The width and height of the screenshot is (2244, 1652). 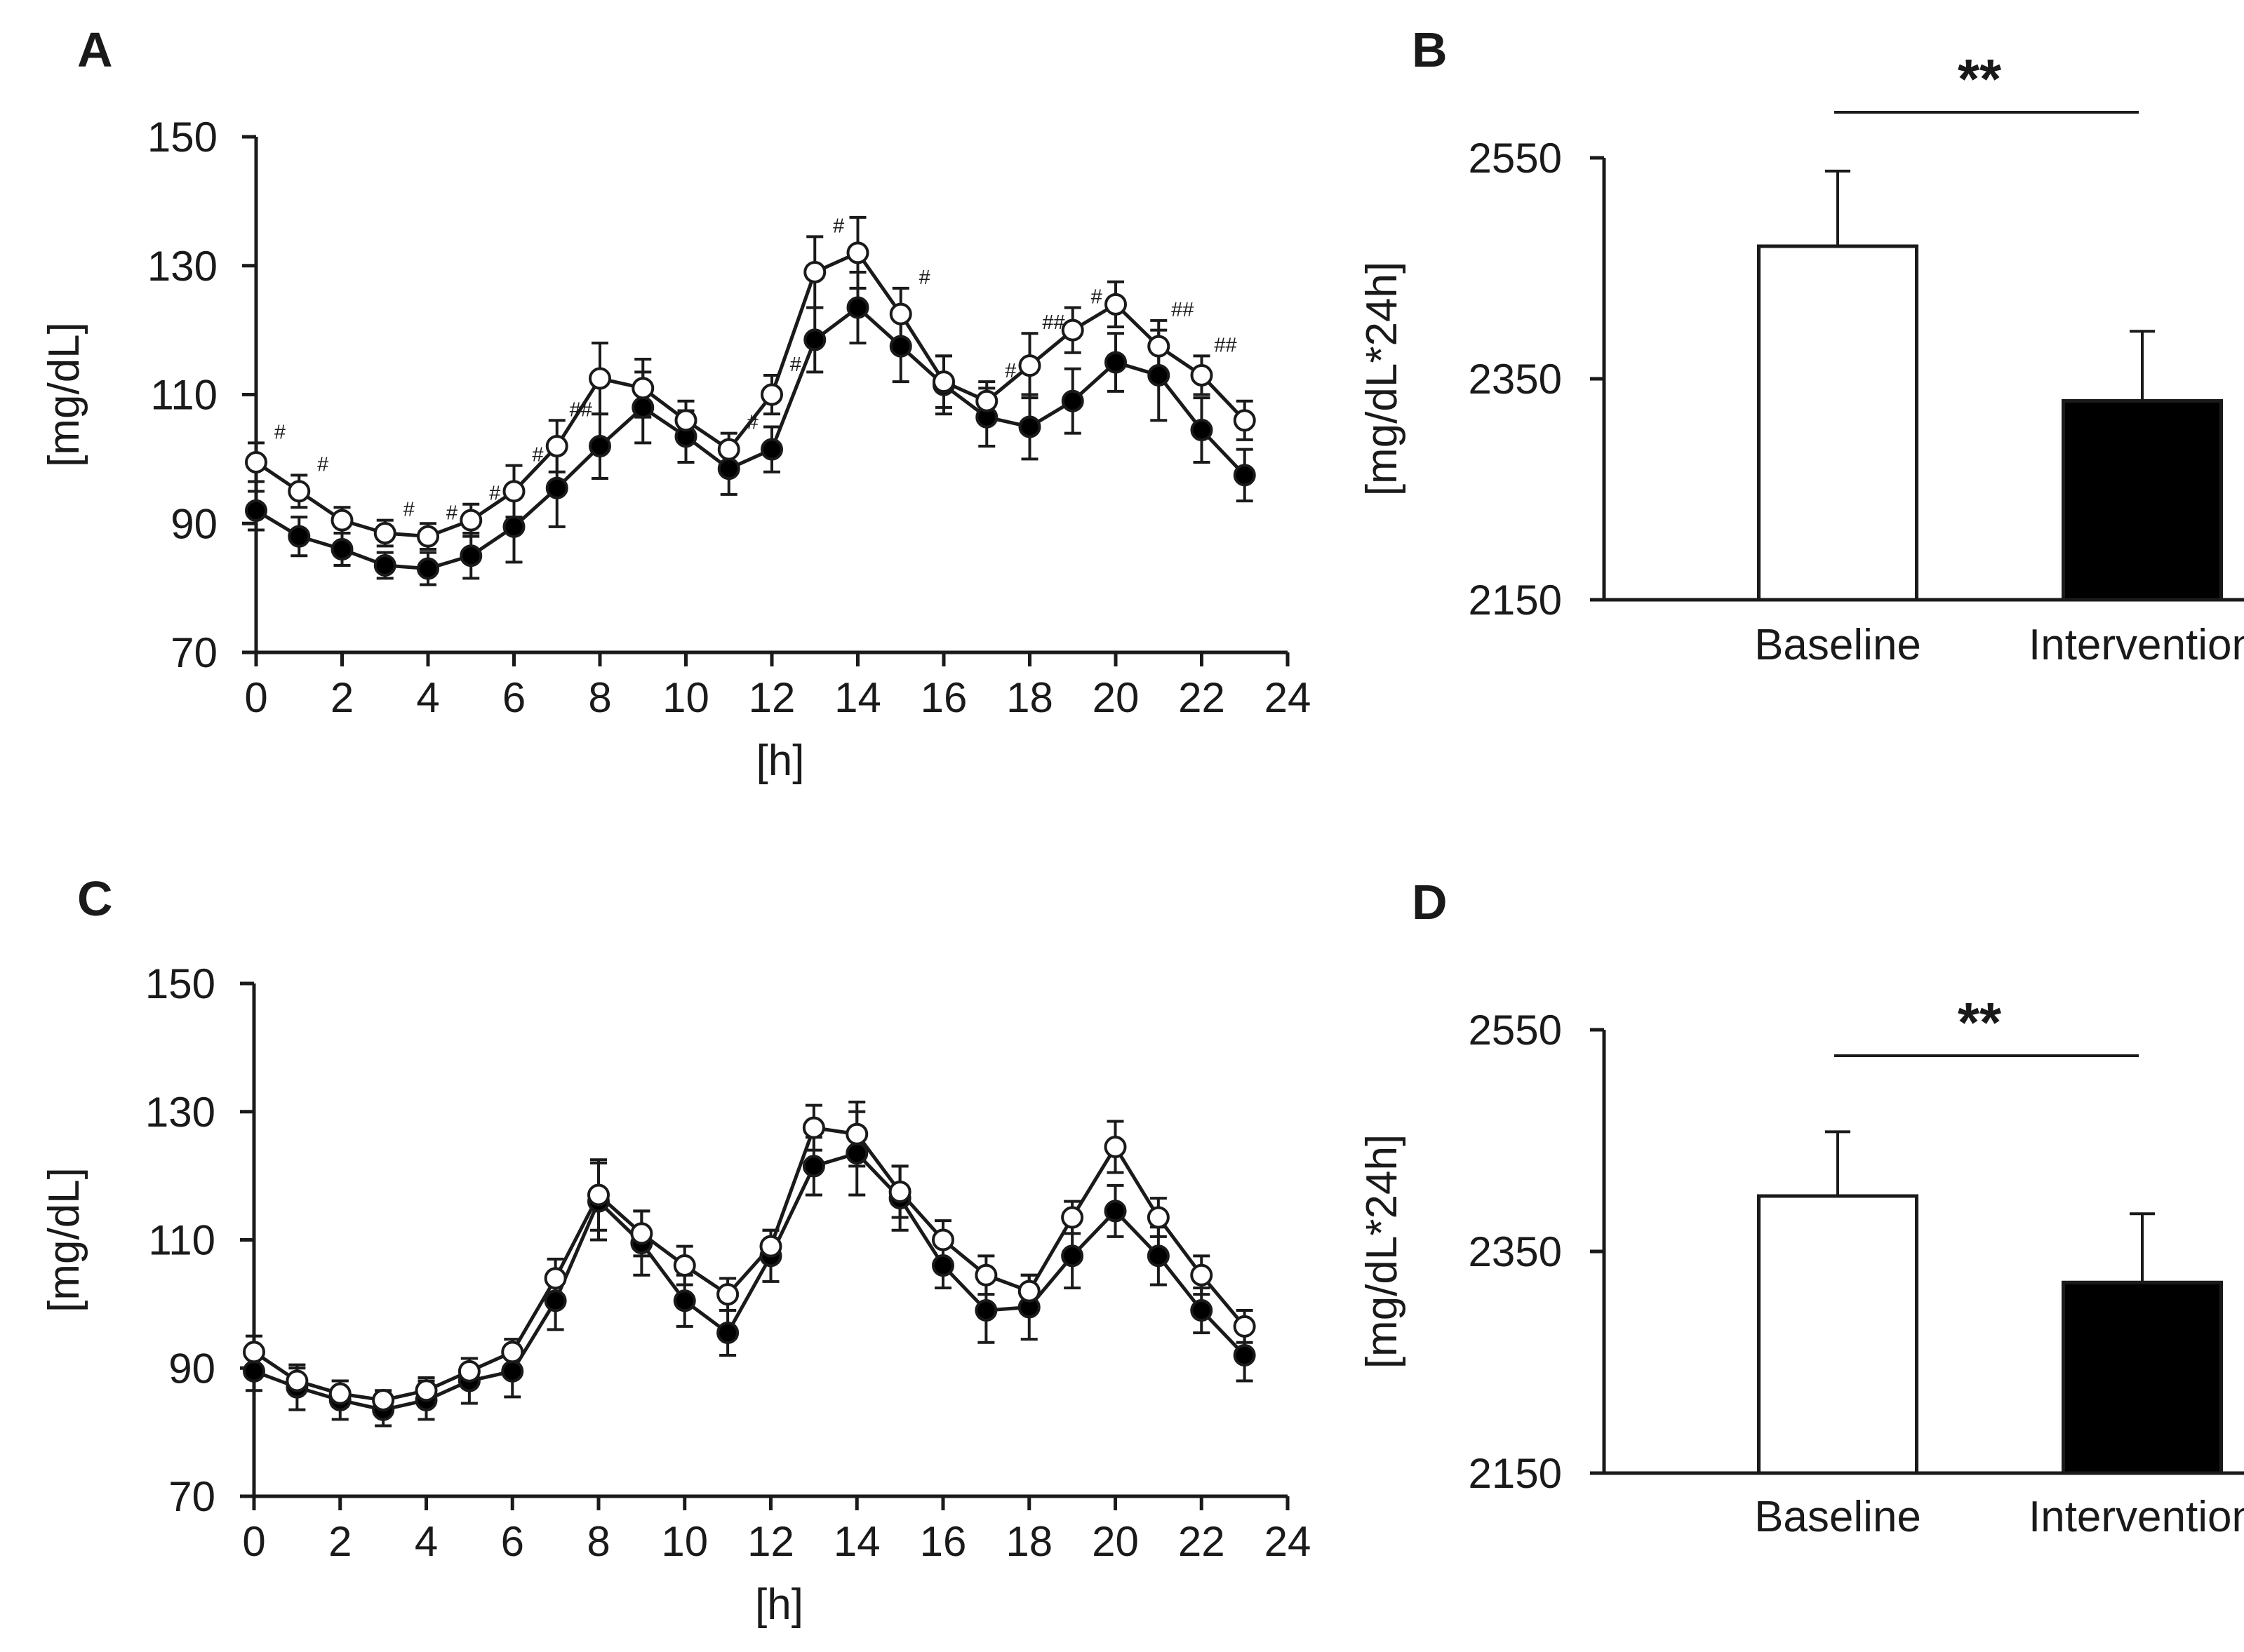 I want to click on y-tick-label: 90, so click(x=191, y=1368).